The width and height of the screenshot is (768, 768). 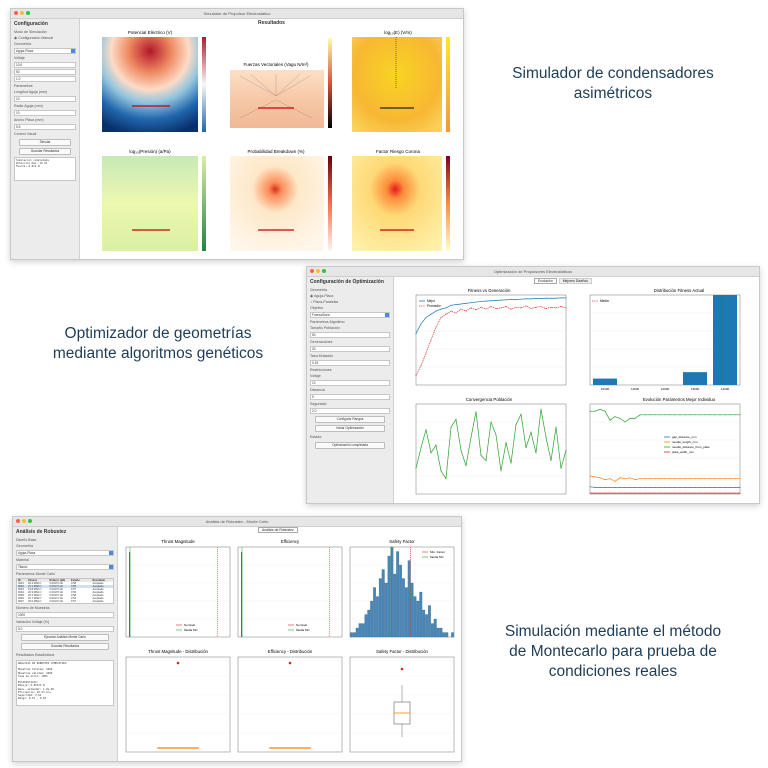 I want to click on tab-evolution: Evolución, so click(x=545, y=281).